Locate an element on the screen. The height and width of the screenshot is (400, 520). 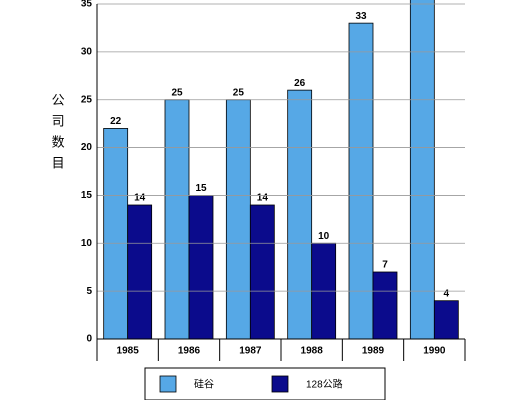
y-tick-label: 5 is located at coordinates (89, 291).